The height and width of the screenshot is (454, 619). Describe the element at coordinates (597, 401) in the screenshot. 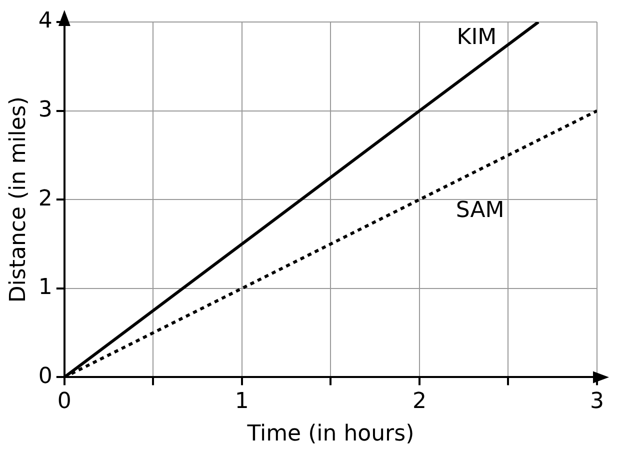

I see `x-tick-label: 3` at that location.